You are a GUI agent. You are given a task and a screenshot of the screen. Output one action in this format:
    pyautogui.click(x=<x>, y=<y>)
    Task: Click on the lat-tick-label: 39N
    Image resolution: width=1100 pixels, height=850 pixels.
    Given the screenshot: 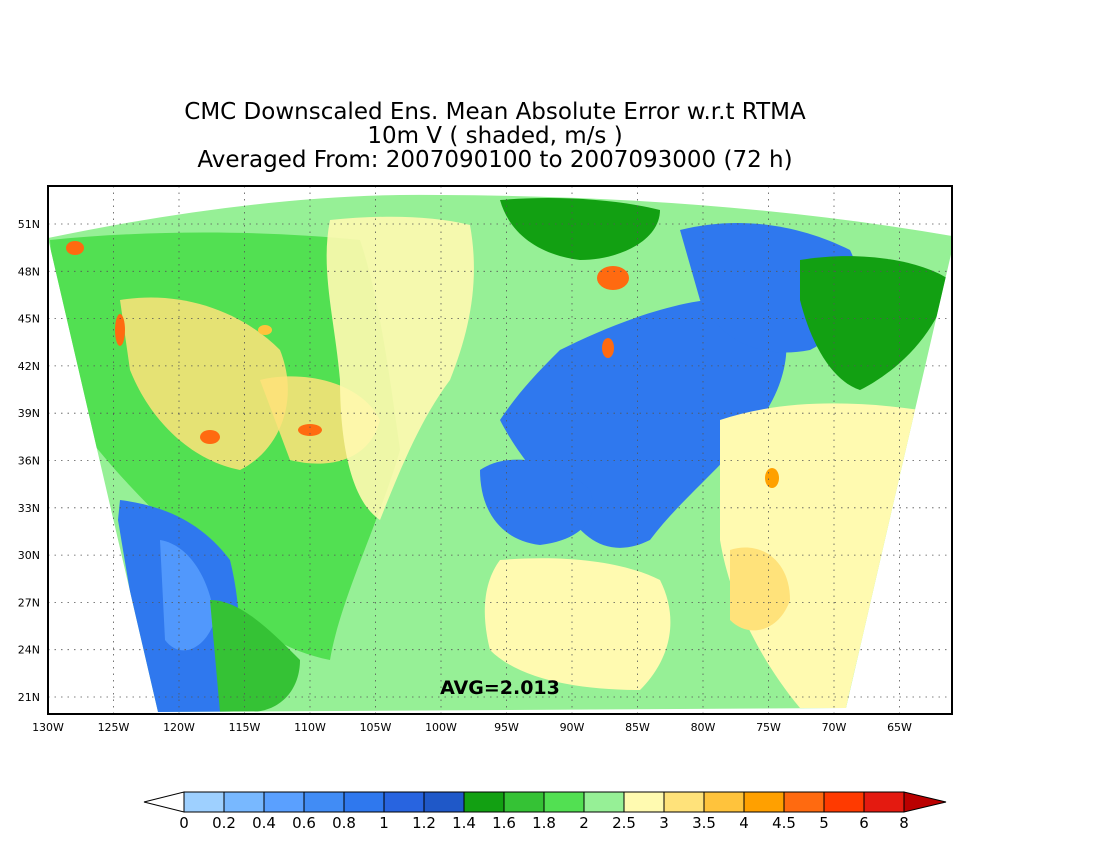 What is the action you would take?
    pyautogui.click(x=29, y=413)
    